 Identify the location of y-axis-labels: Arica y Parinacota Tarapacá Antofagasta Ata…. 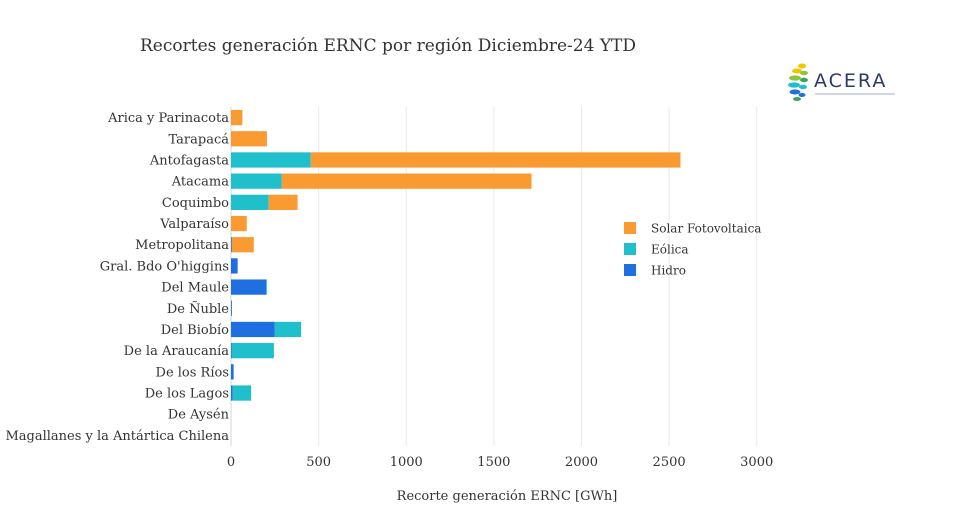
(117, 277).